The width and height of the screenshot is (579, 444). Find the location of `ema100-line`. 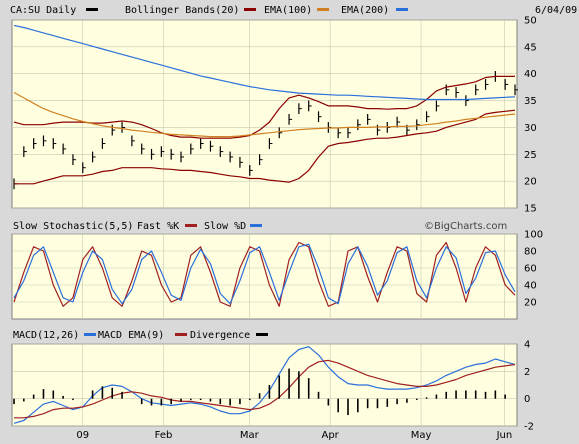

ema100-line is located at coordinates (264, 114).